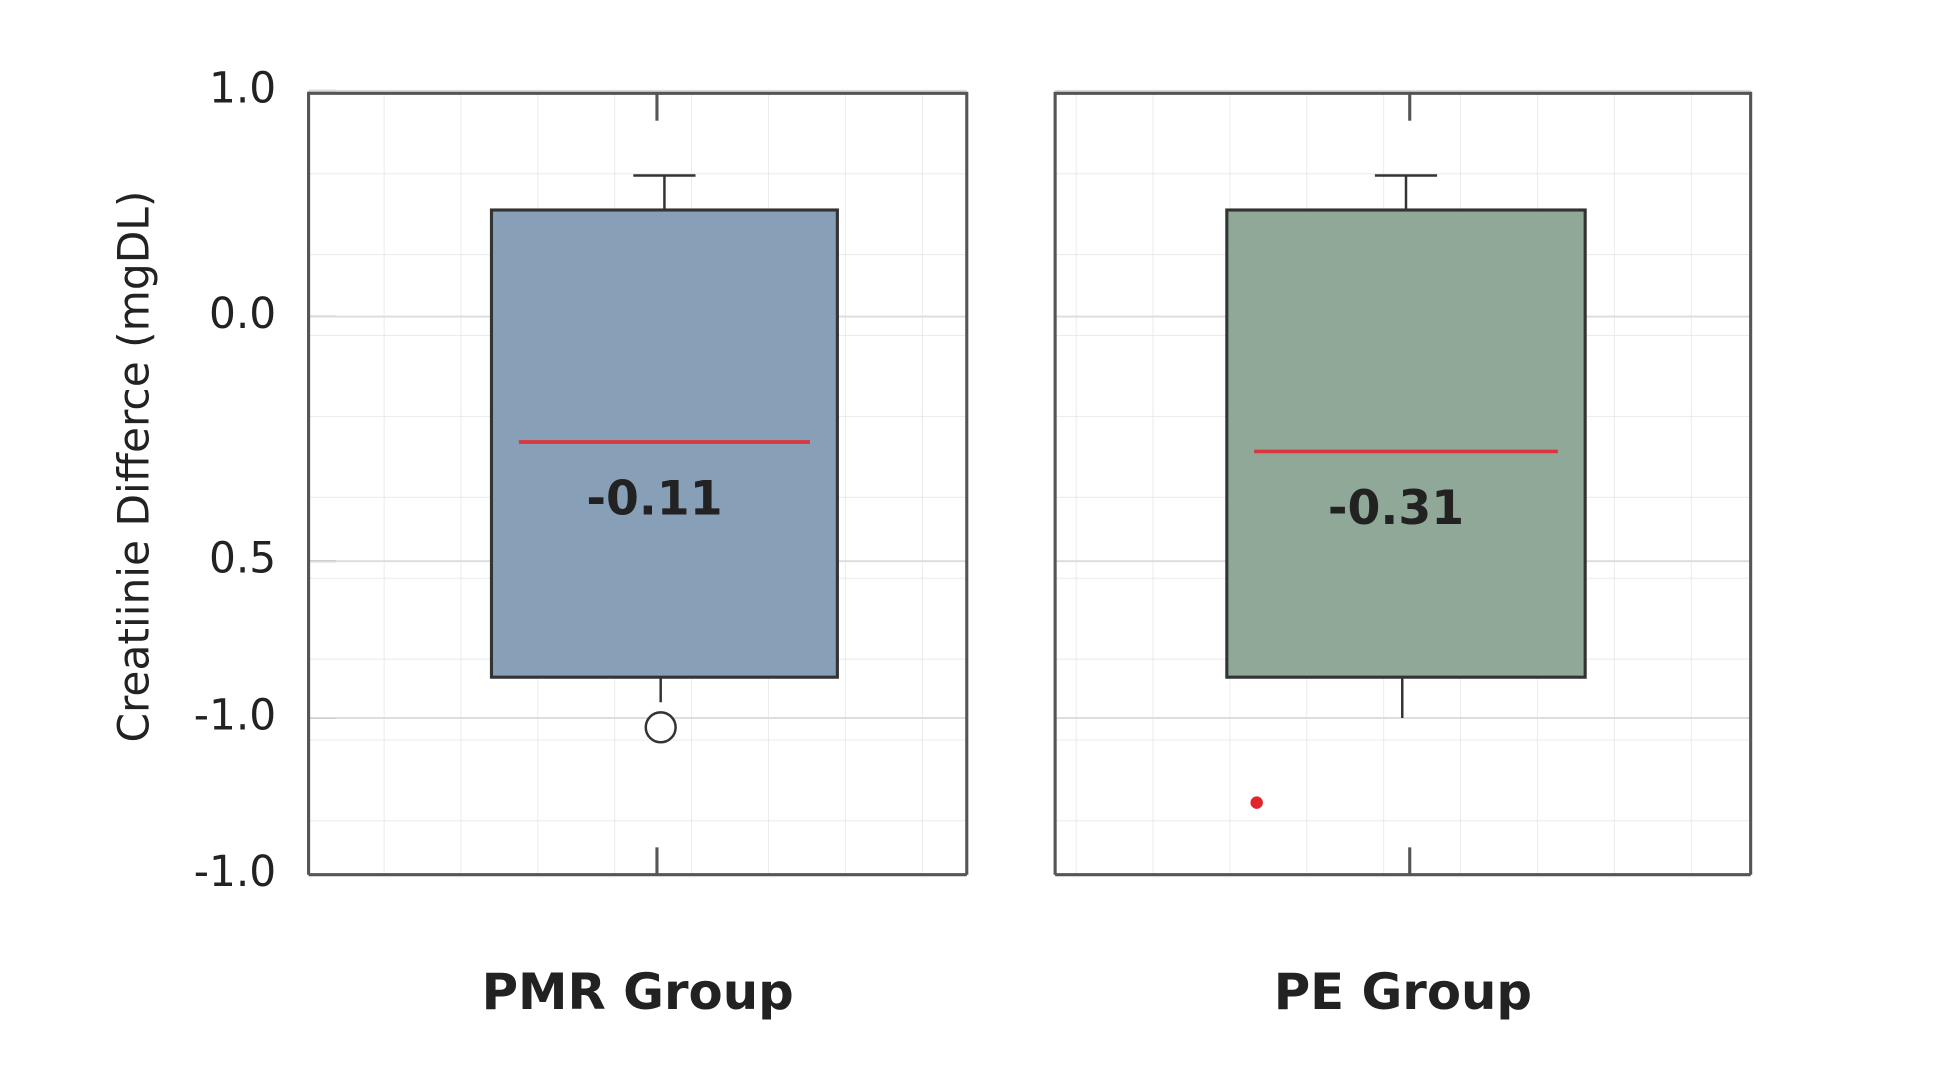  Describe the element at coordinates (242, 313) in the screenshot. I see `y-tick-label: 0.0` at that location.